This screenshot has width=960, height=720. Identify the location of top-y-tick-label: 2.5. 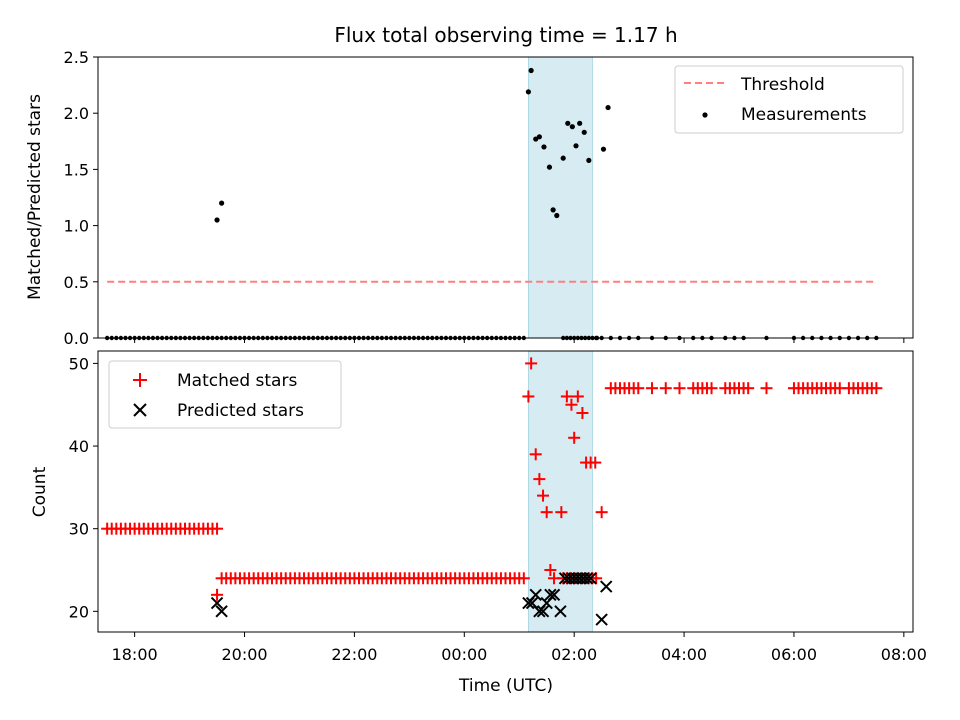
(76, 57).